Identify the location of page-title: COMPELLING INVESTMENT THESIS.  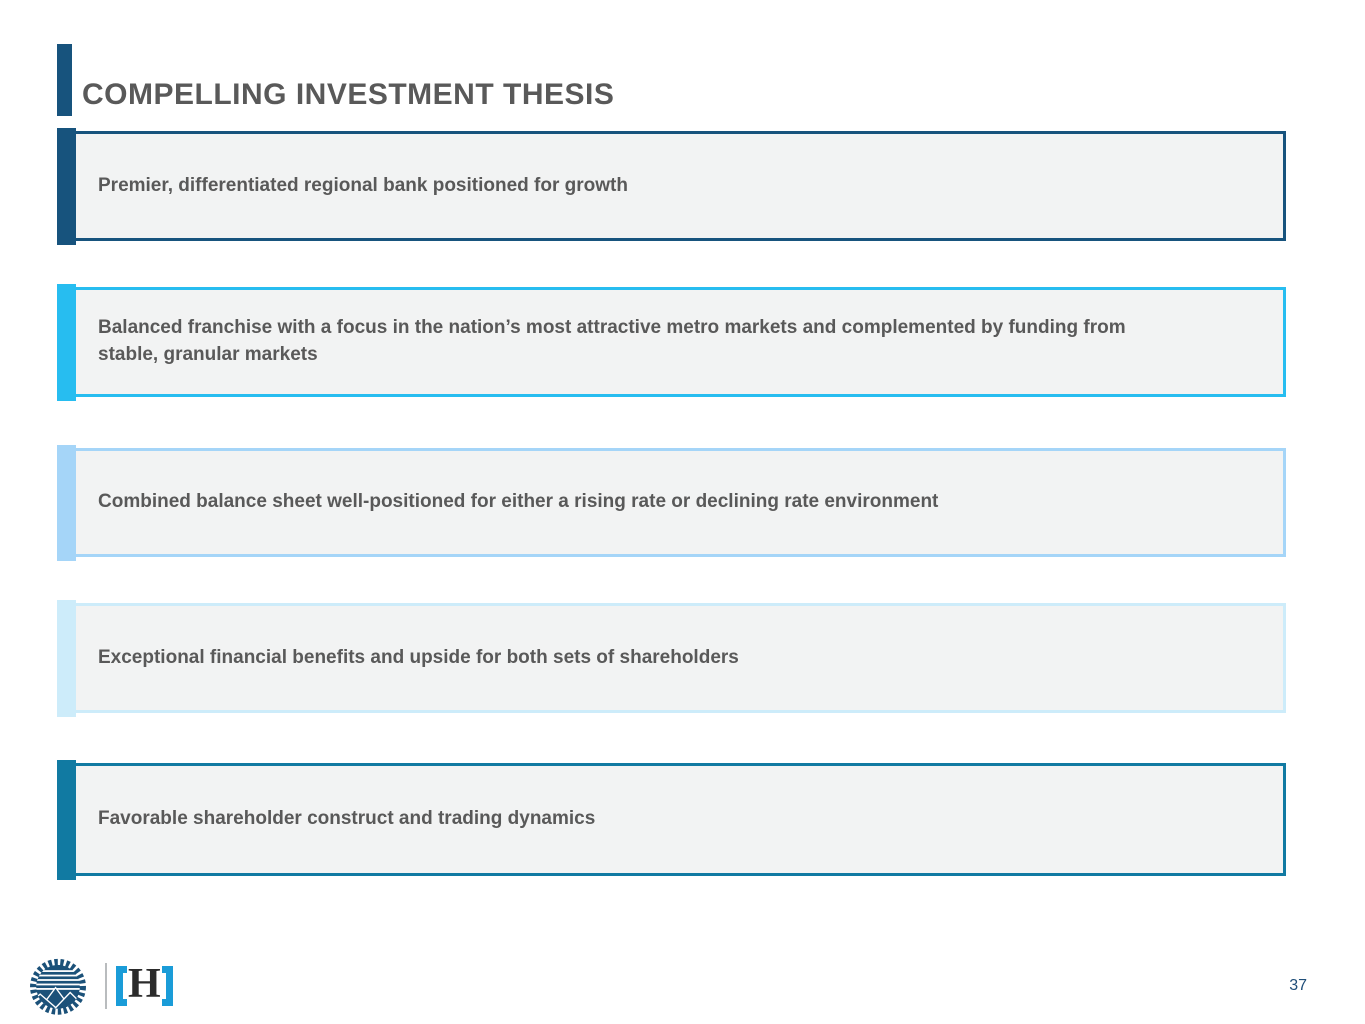
(348, 94).